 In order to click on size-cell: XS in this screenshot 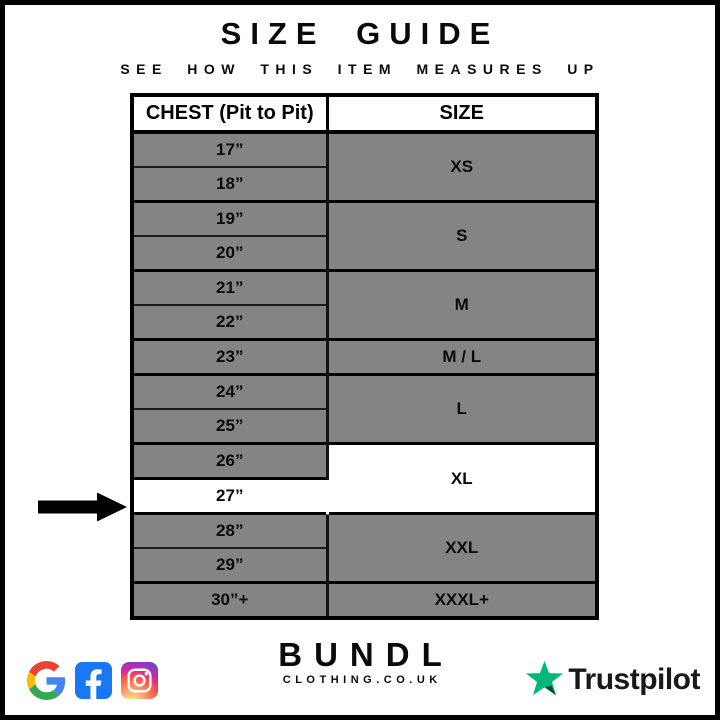, I will do `click(462, 167)`.